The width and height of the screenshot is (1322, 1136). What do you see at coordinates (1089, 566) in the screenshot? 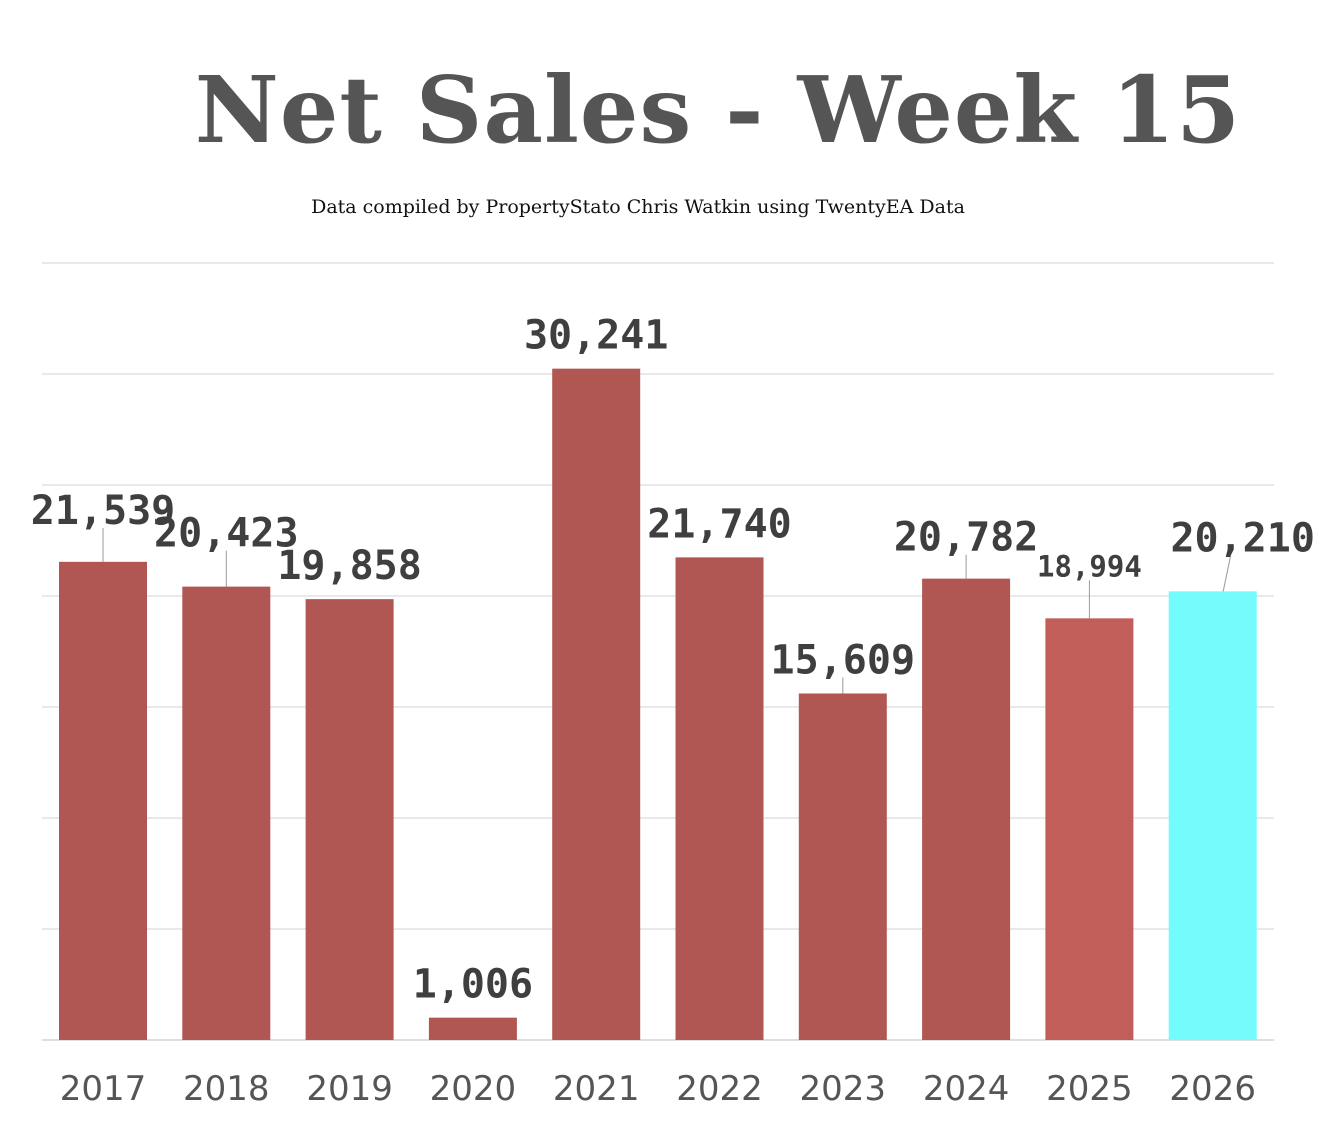
I see `value-label-2025: 18,994` at bounding box center [1089, 566].